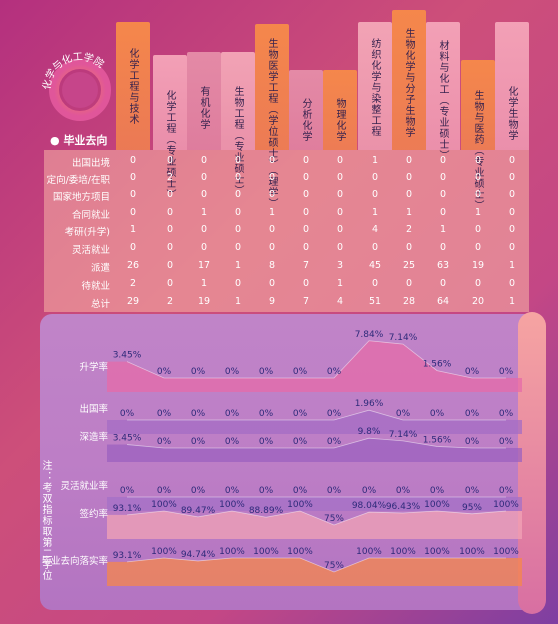 Image resolution: width=558 pixels, height=624 pixels. I want to click on section-title-text: 毕业去向, so click(85, 140).